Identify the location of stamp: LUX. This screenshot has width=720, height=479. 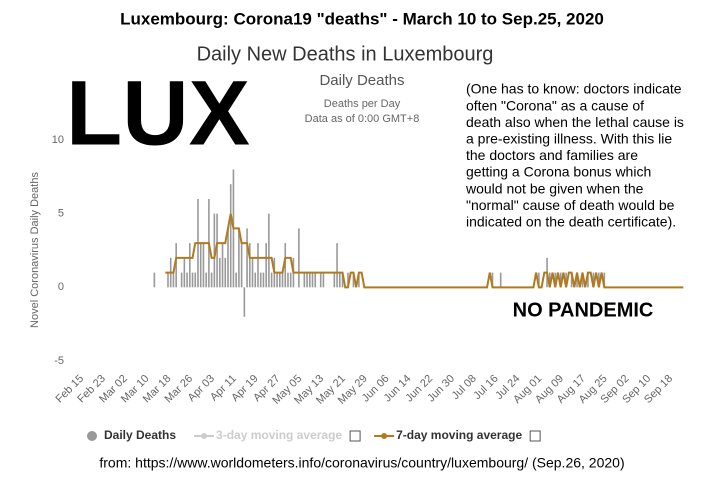
(158, 113).